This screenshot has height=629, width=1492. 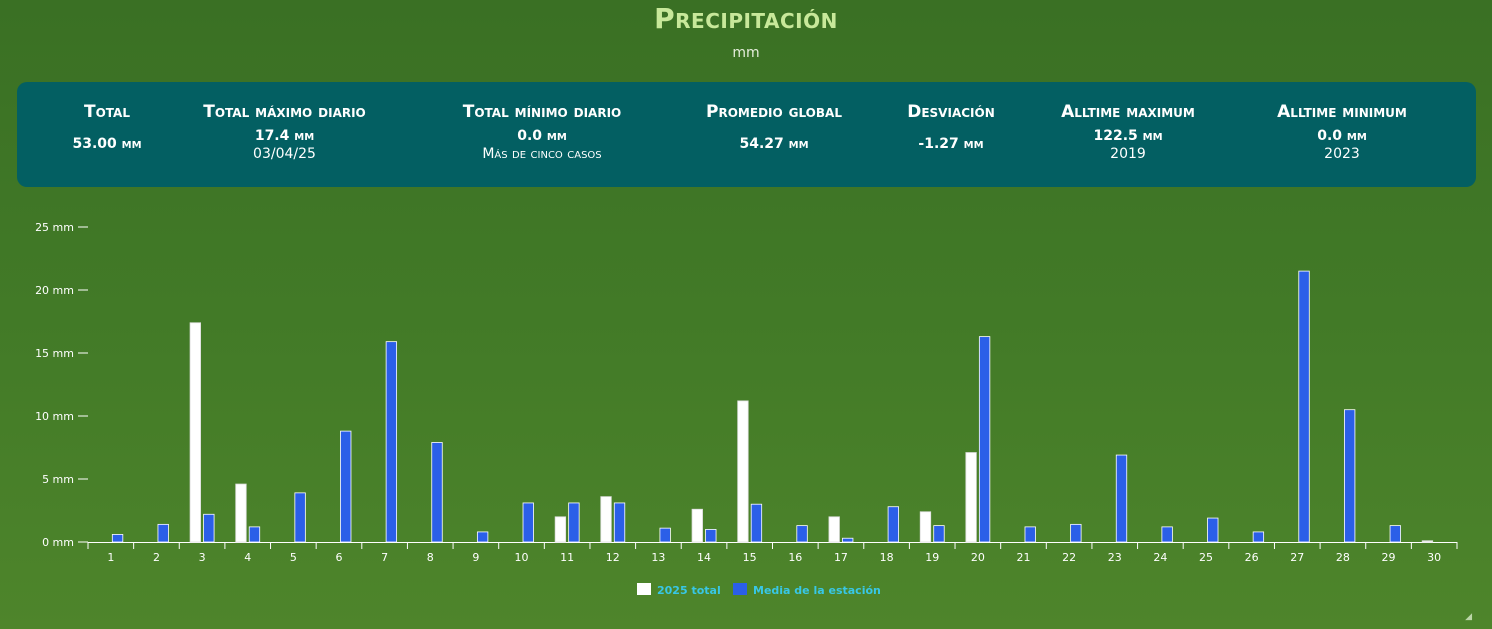 What do you see at coordinates (1023, 557) in the screenshot?
I see `x-tick-label: 21` at bounding box center [1023, 557].